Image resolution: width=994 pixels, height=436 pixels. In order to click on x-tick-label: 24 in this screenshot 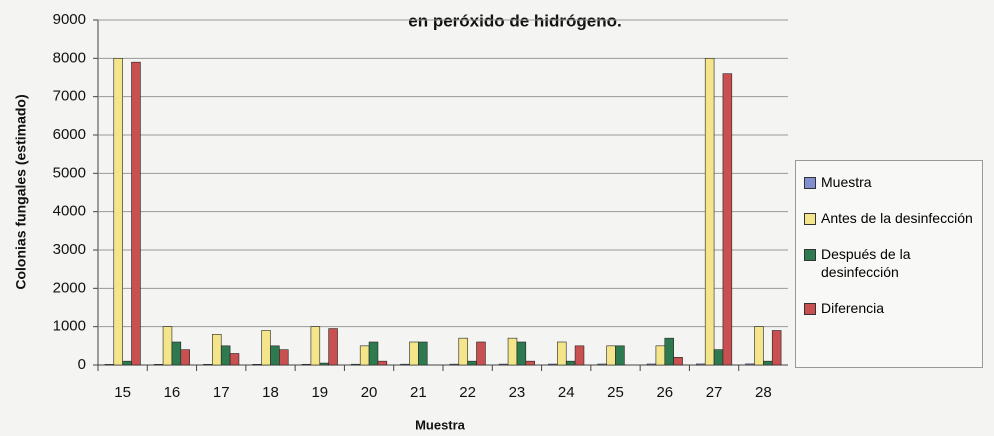, I will do `click(566, 392)`.